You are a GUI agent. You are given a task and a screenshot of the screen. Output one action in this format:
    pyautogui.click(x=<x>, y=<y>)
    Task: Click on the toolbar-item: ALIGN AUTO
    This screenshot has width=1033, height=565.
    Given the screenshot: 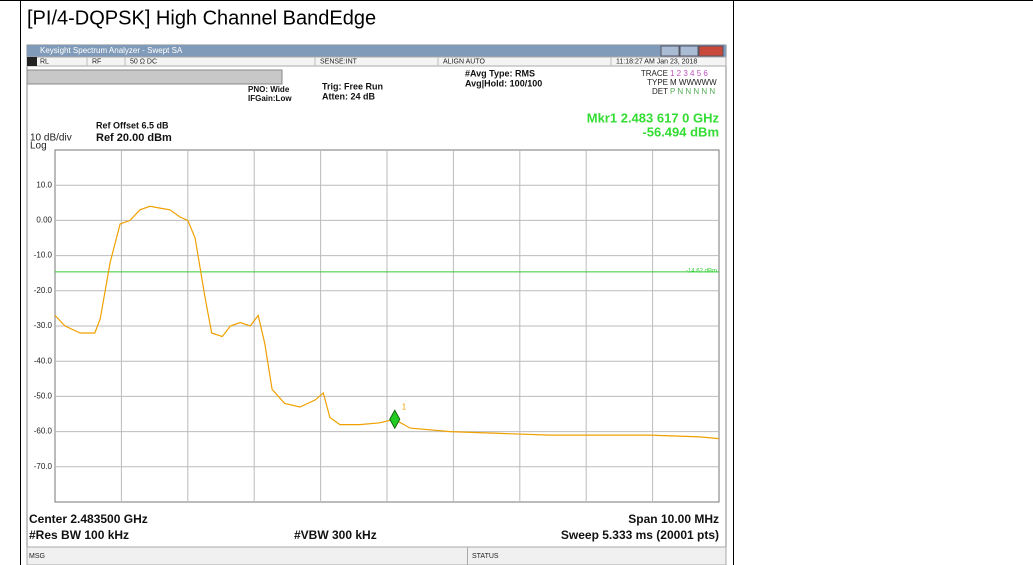 What is the action you would take?
    pyautogui.click(x=464, y=61)
    